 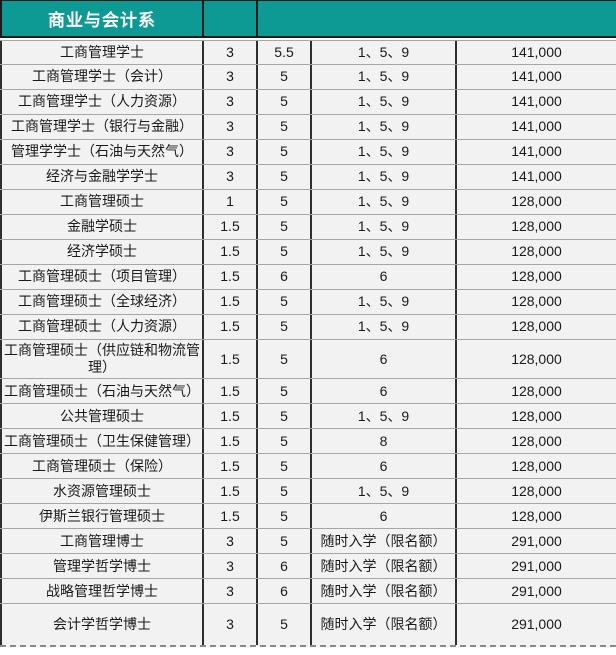 What do you see at coordinates (285, 52) in the screenshot?
I see `score-cell: 5.5` at bounding box center [285, 52].